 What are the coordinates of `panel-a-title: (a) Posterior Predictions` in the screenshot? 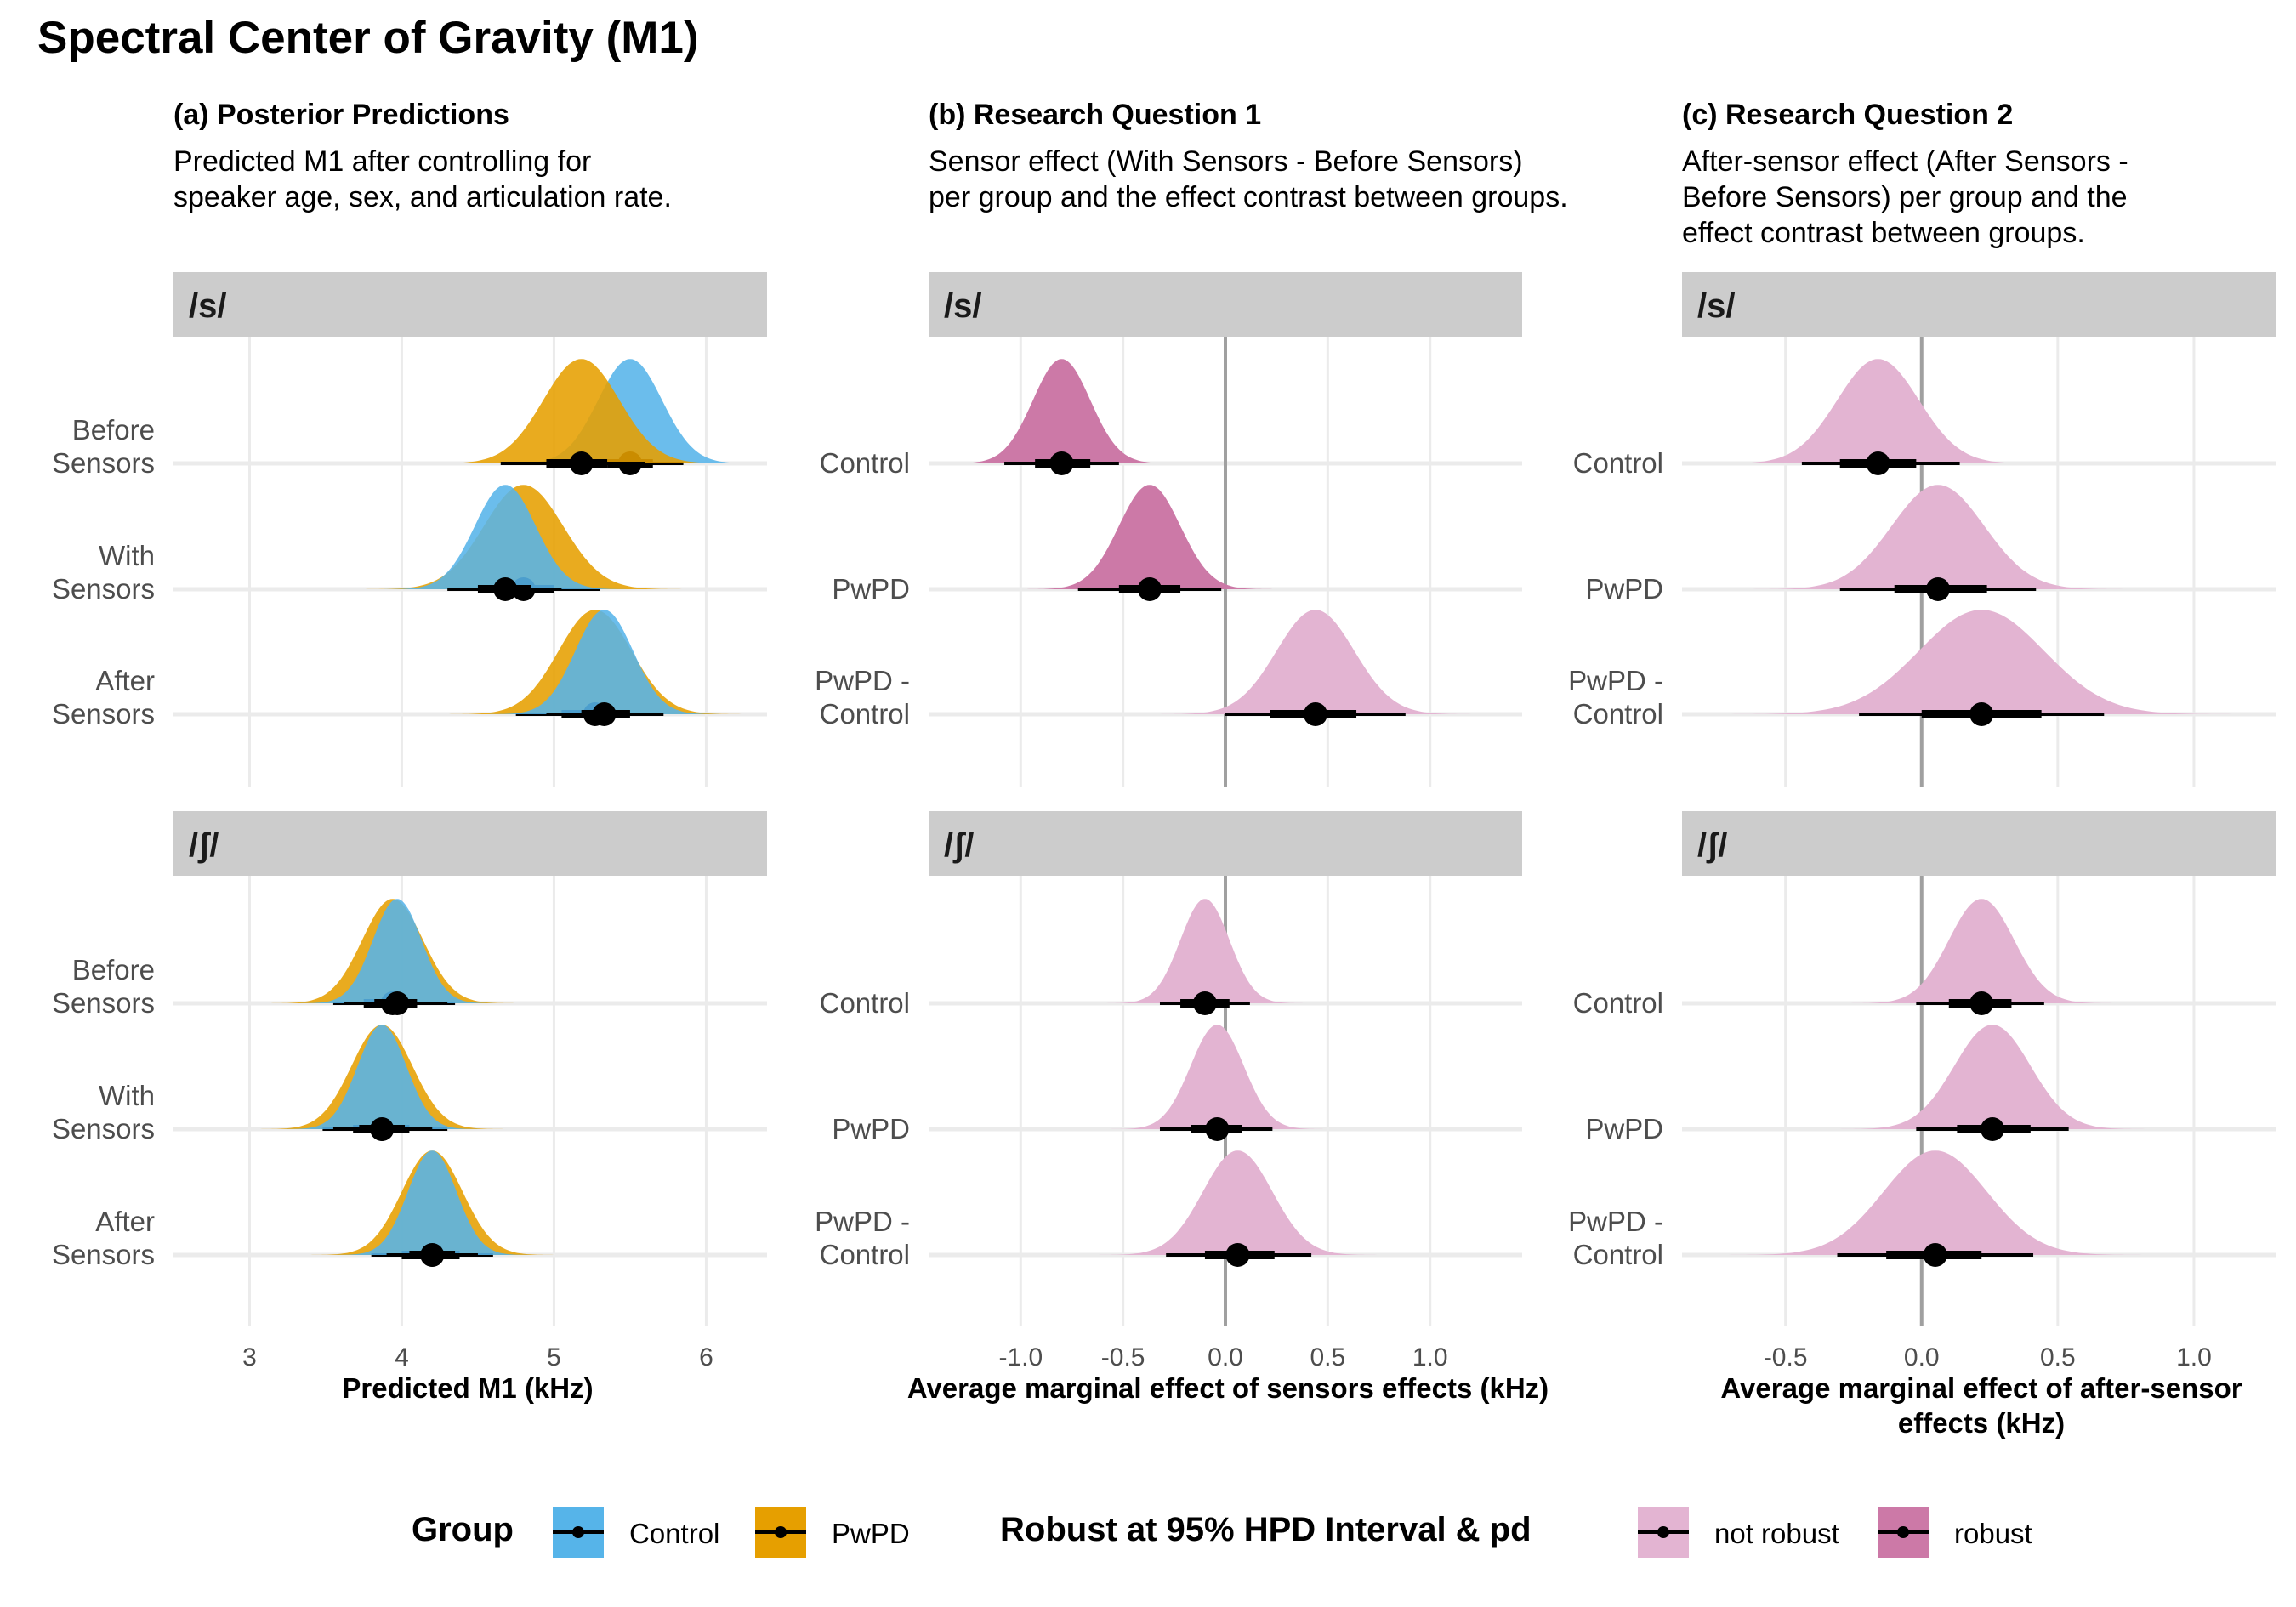 It's located at (341, 115).